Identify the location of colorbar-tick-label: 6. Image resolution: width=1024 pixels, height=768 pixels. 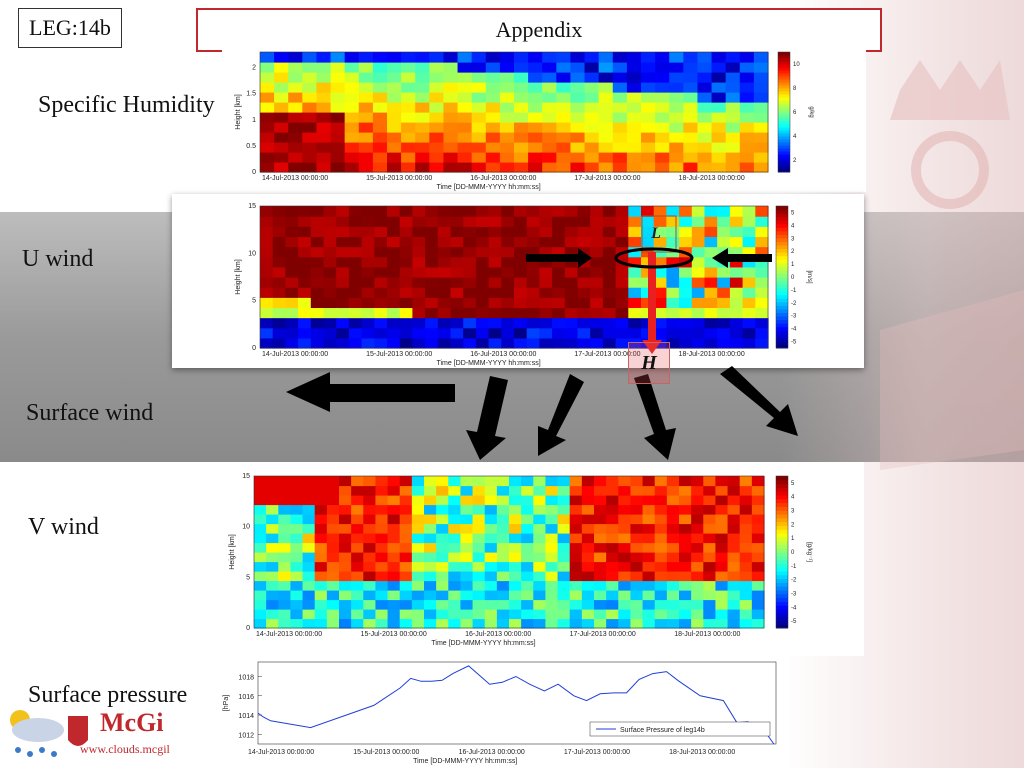
(795, 113).